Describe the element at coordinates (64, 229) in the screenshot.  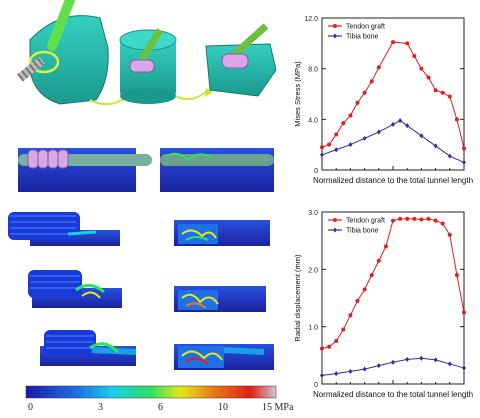
I see `deformed-state-1-left` at that location.